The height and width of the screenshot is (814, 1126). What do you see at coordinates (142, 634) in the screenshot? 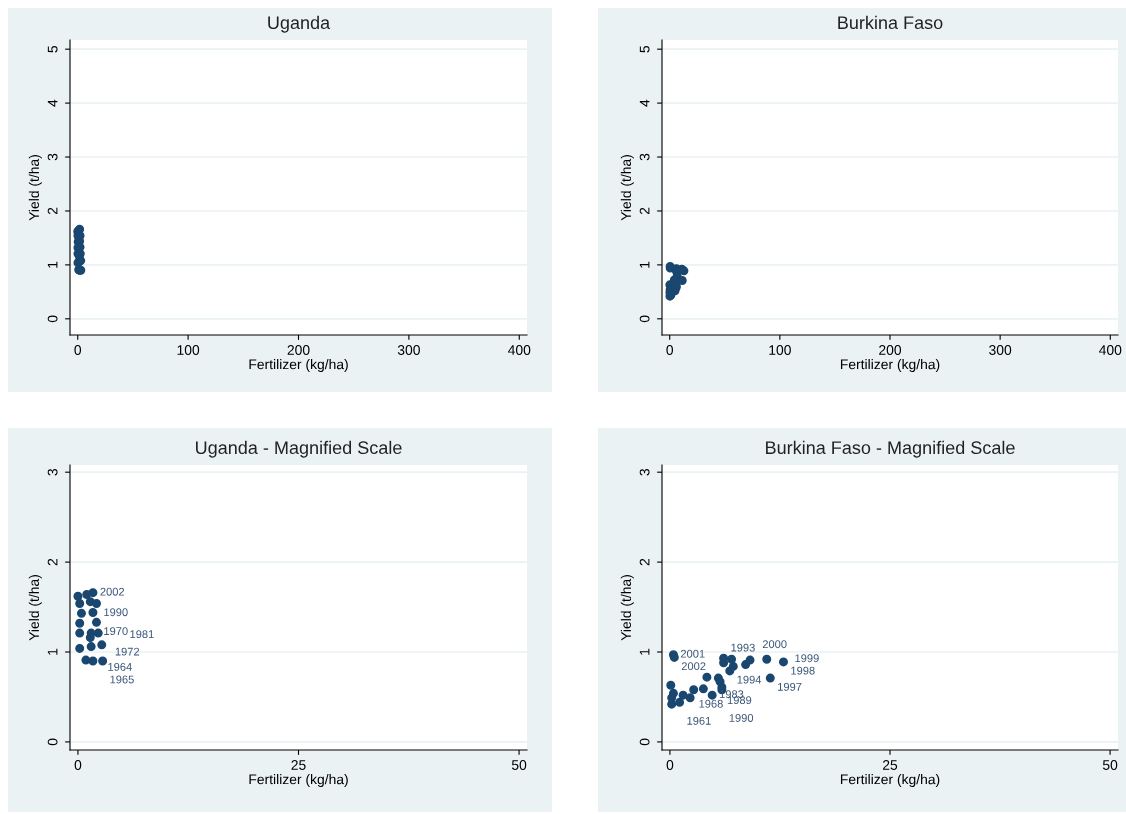
I see `annotation: 1981` at bounding box center [142, 634].